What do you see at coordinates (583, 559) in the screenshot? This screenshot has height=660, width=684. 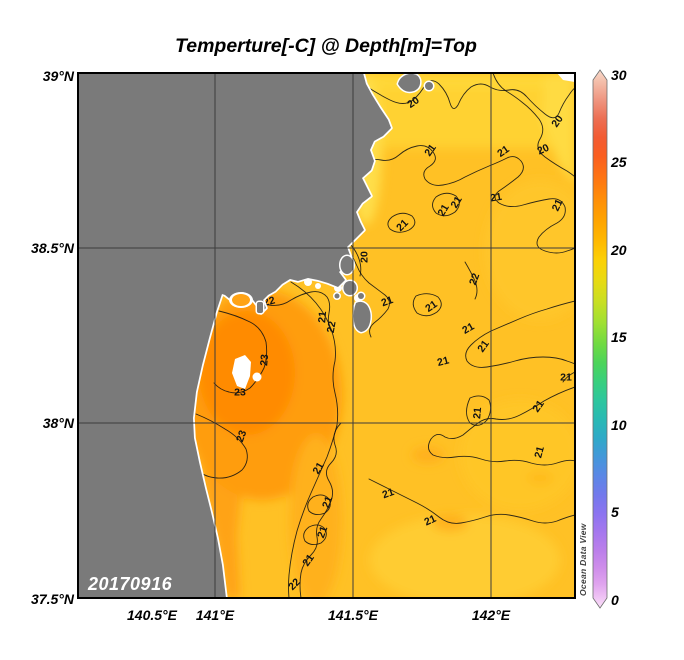 I see `odv-credit: Ocean Data View` at bounding box center [583, 559].